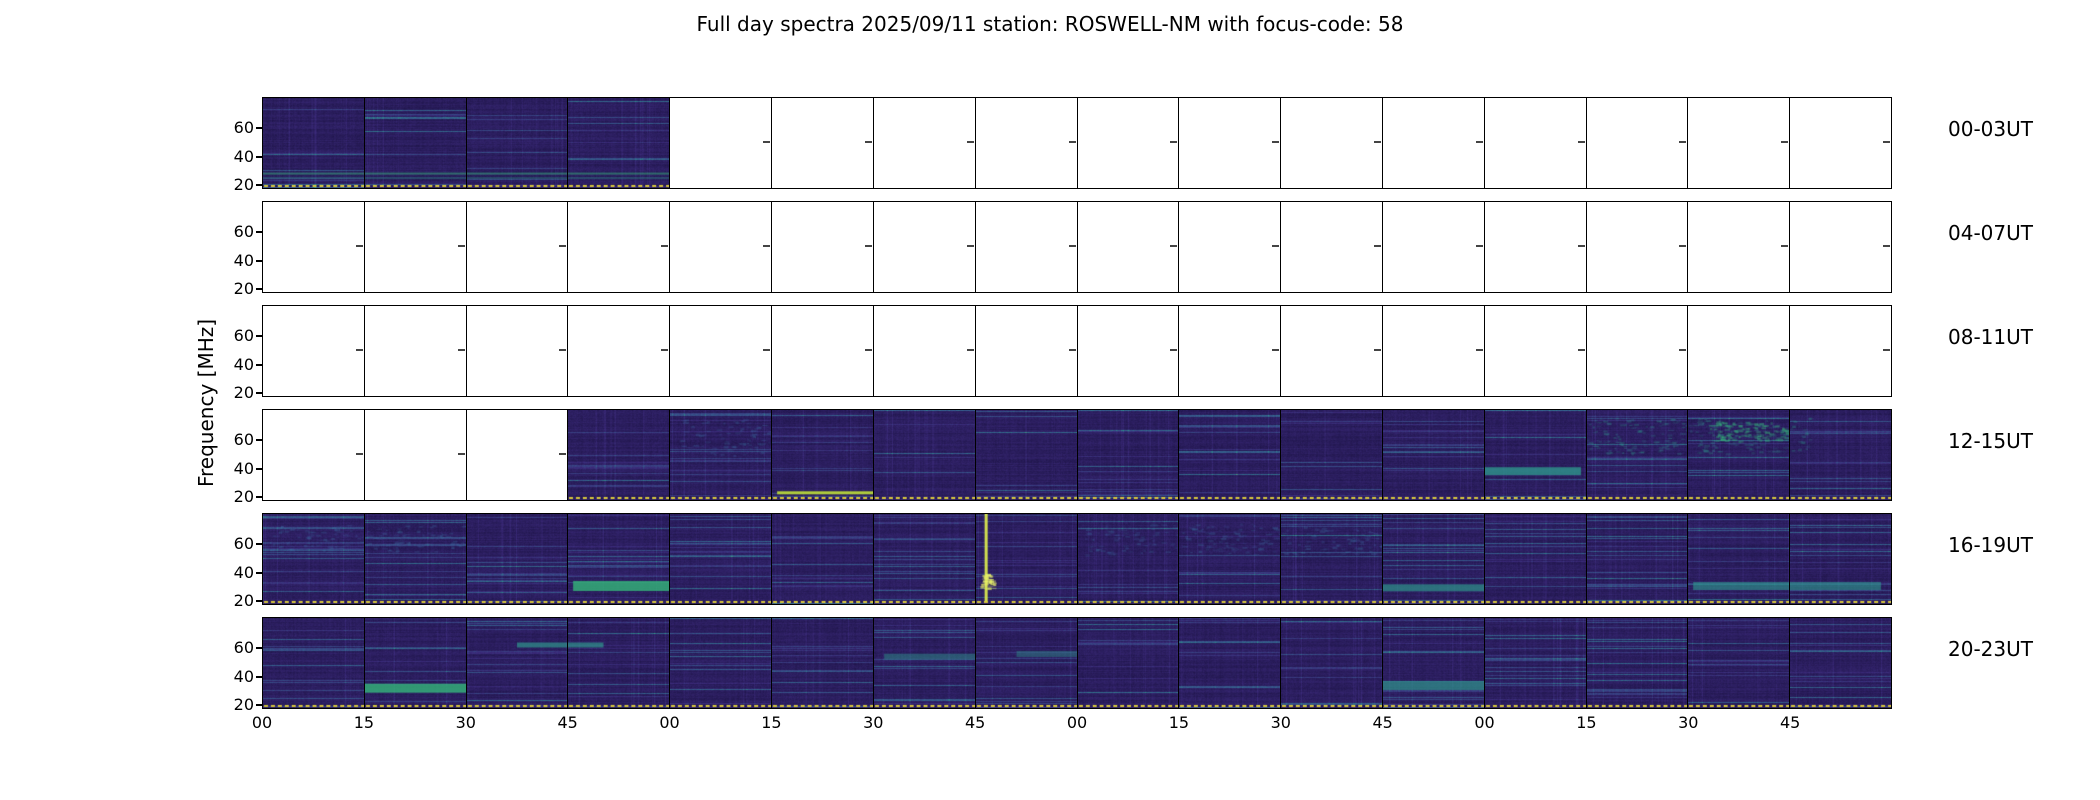  Describe the element at coordinates (243, 156) in the screenshot. I see `ytick-label: 40` at that location.